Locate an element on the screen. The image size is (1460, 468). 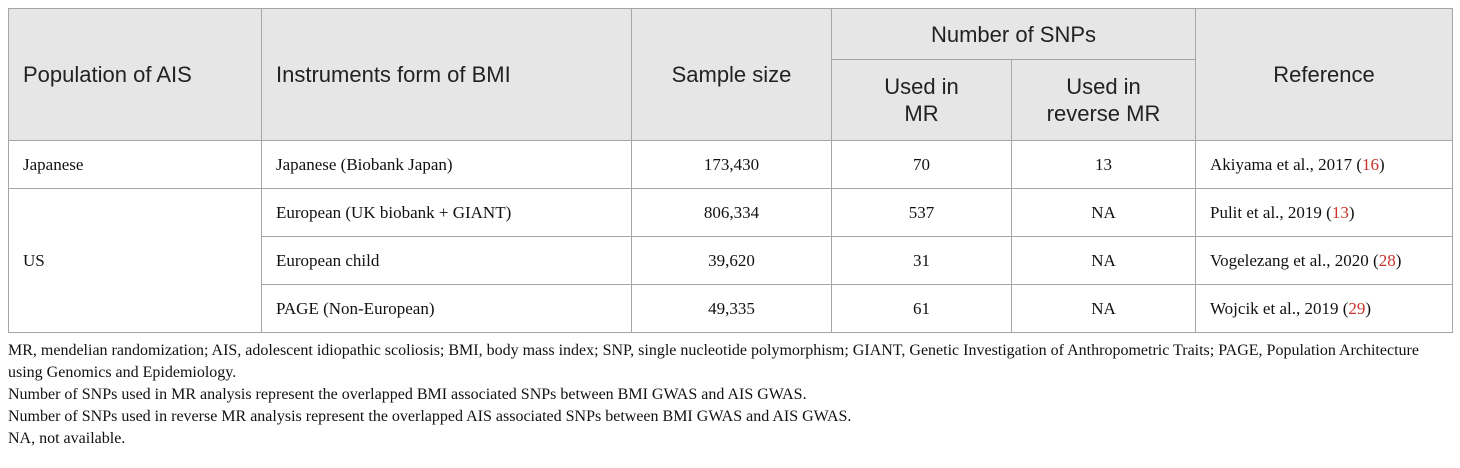
cell-population: Japanese is located at coordinates (135, 164).